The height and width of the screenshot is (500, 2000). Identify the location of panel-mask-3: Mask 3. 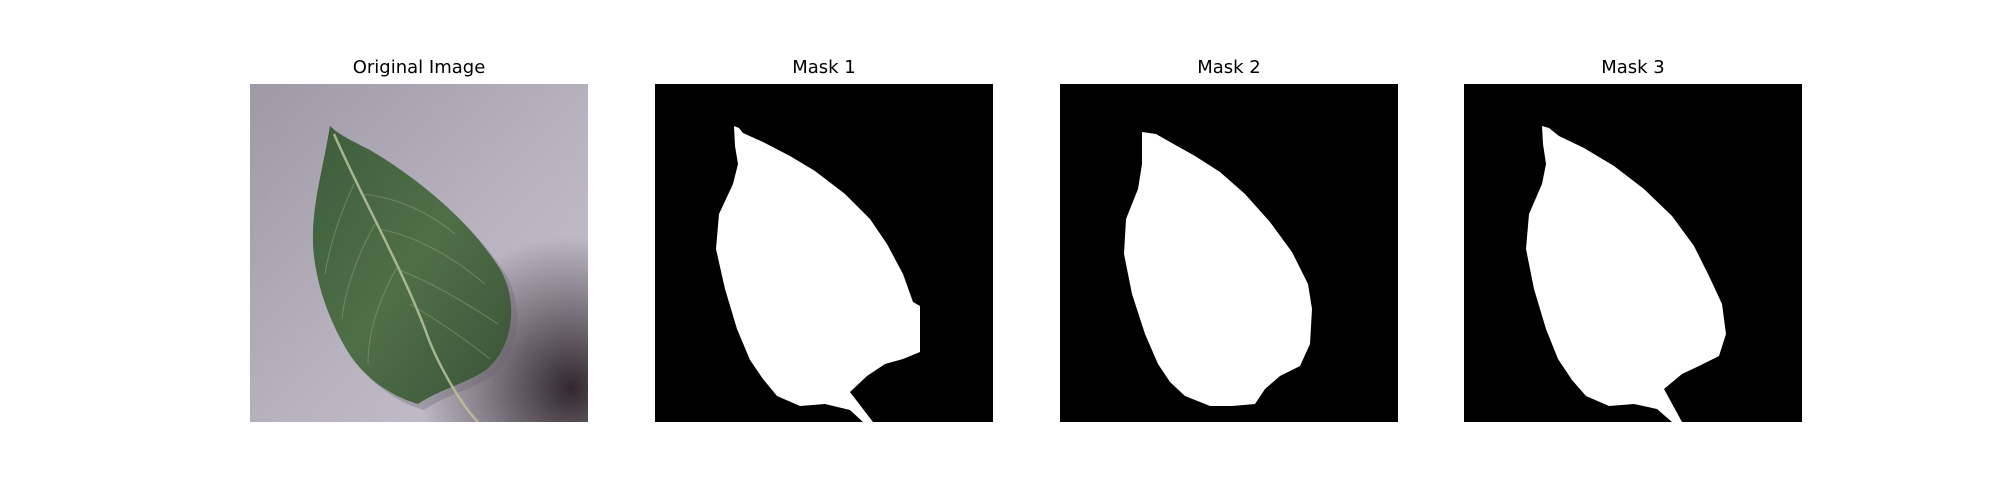
(1633, 242).